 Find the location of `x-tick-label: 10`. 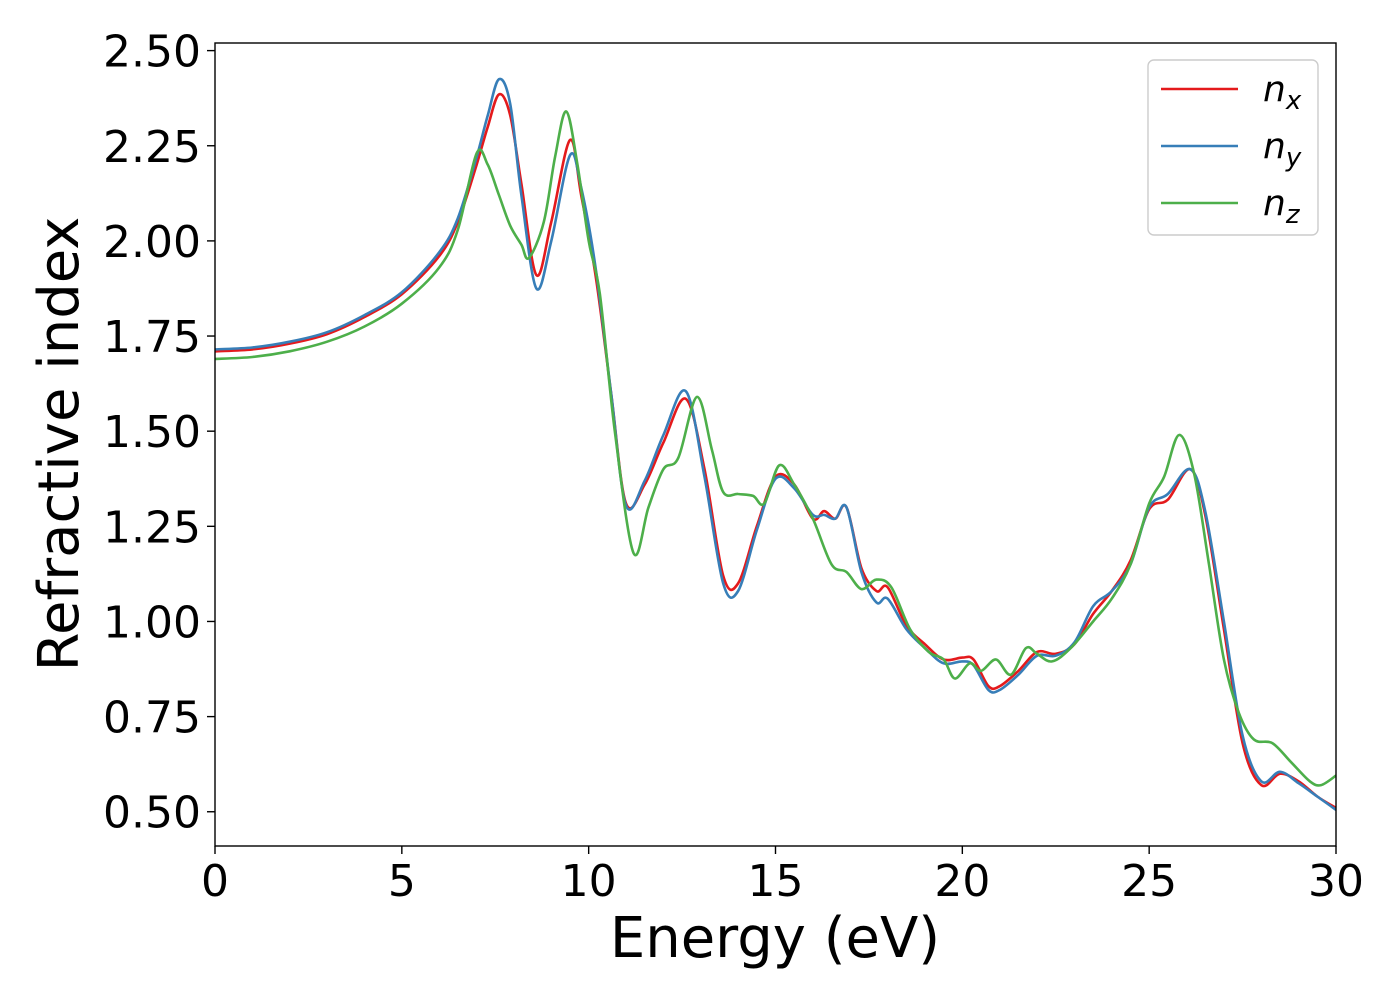

x-tick-label: 10 is located at coordinates (589, 881).